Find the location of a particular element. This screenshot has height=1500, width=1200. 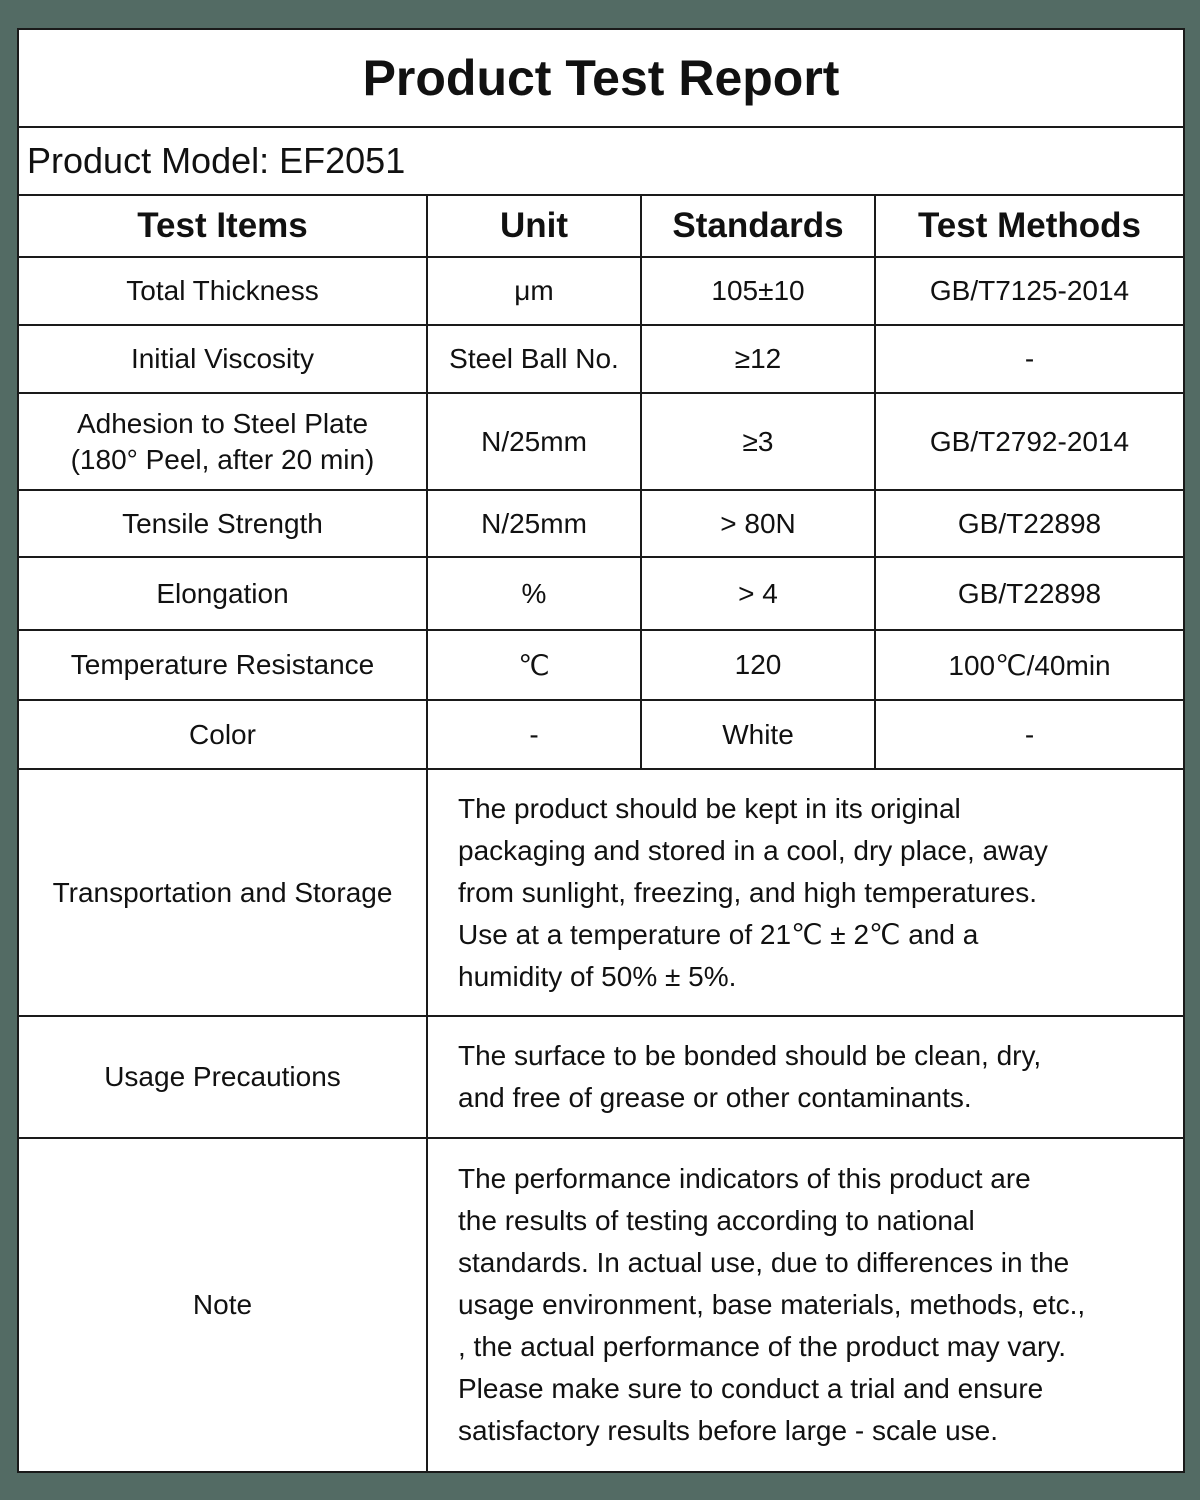

note-label: Note is located at coordinates (222, 1305).